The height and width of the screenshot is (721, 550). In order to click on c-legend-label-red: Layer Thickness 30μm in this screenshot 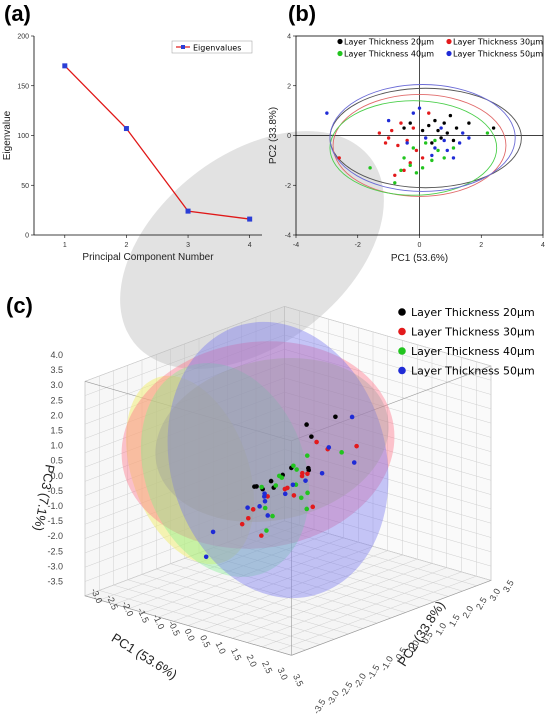, I will do `click(473, 332)`.